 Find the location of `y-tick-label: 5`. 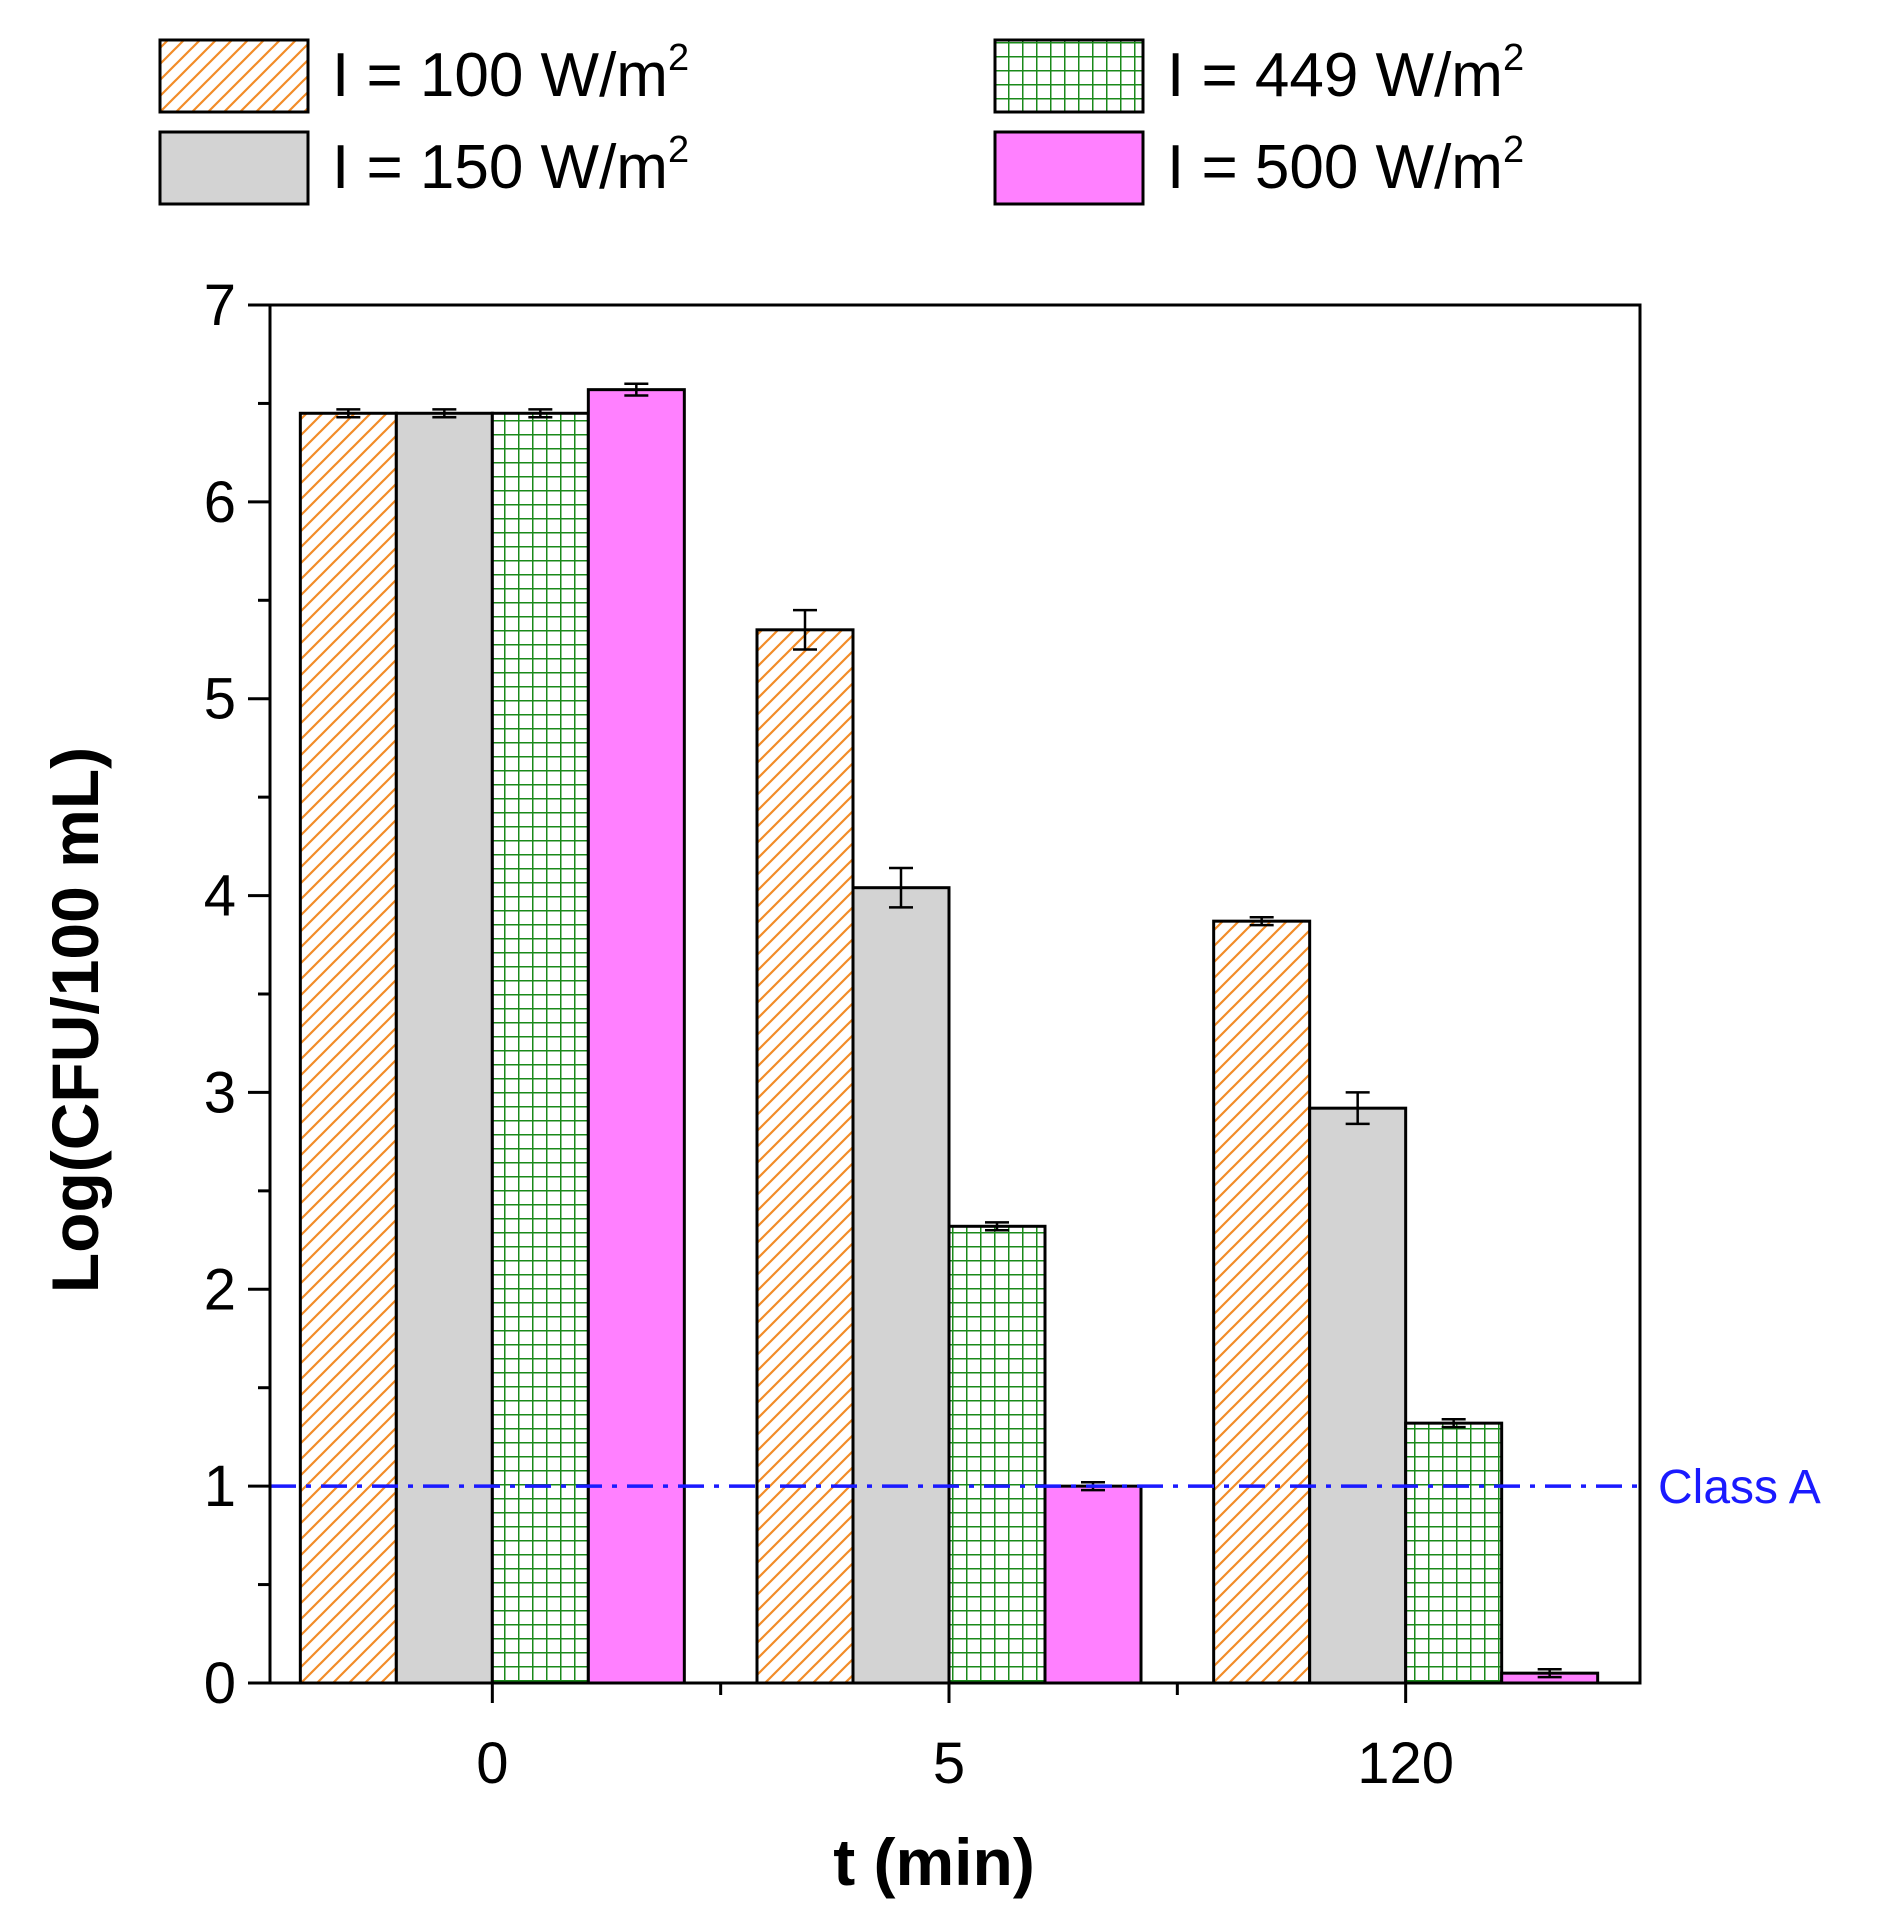

y-tick-label: 5 is located at coordinates (220, 699).